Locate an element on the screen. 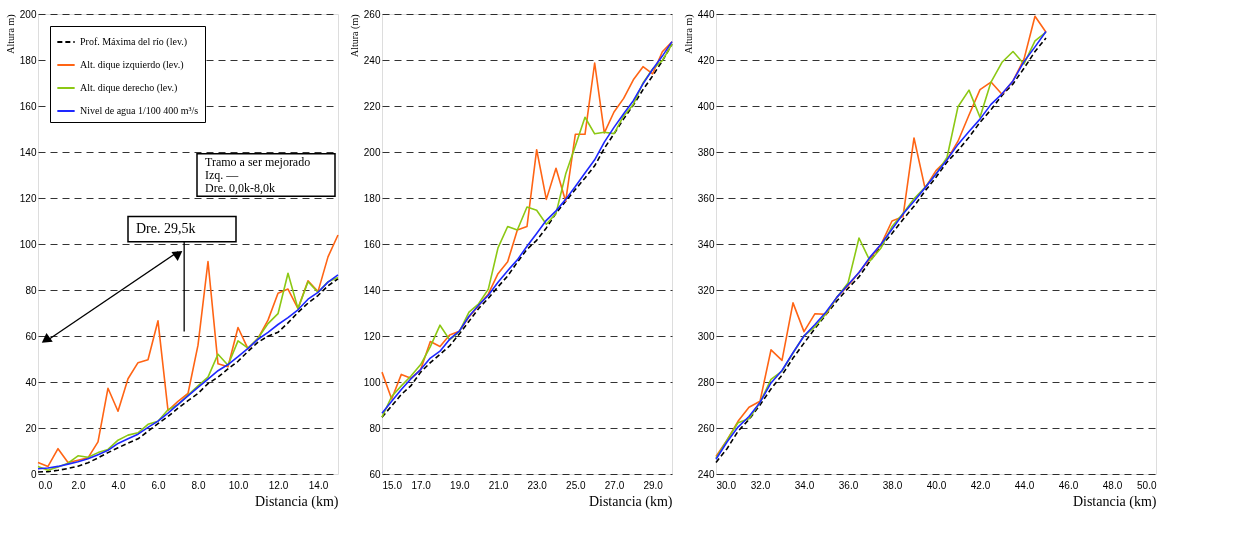 This screenshot has width=1247, height=549. x-tick-label: 30.0 is located at coordinates (726, 485).